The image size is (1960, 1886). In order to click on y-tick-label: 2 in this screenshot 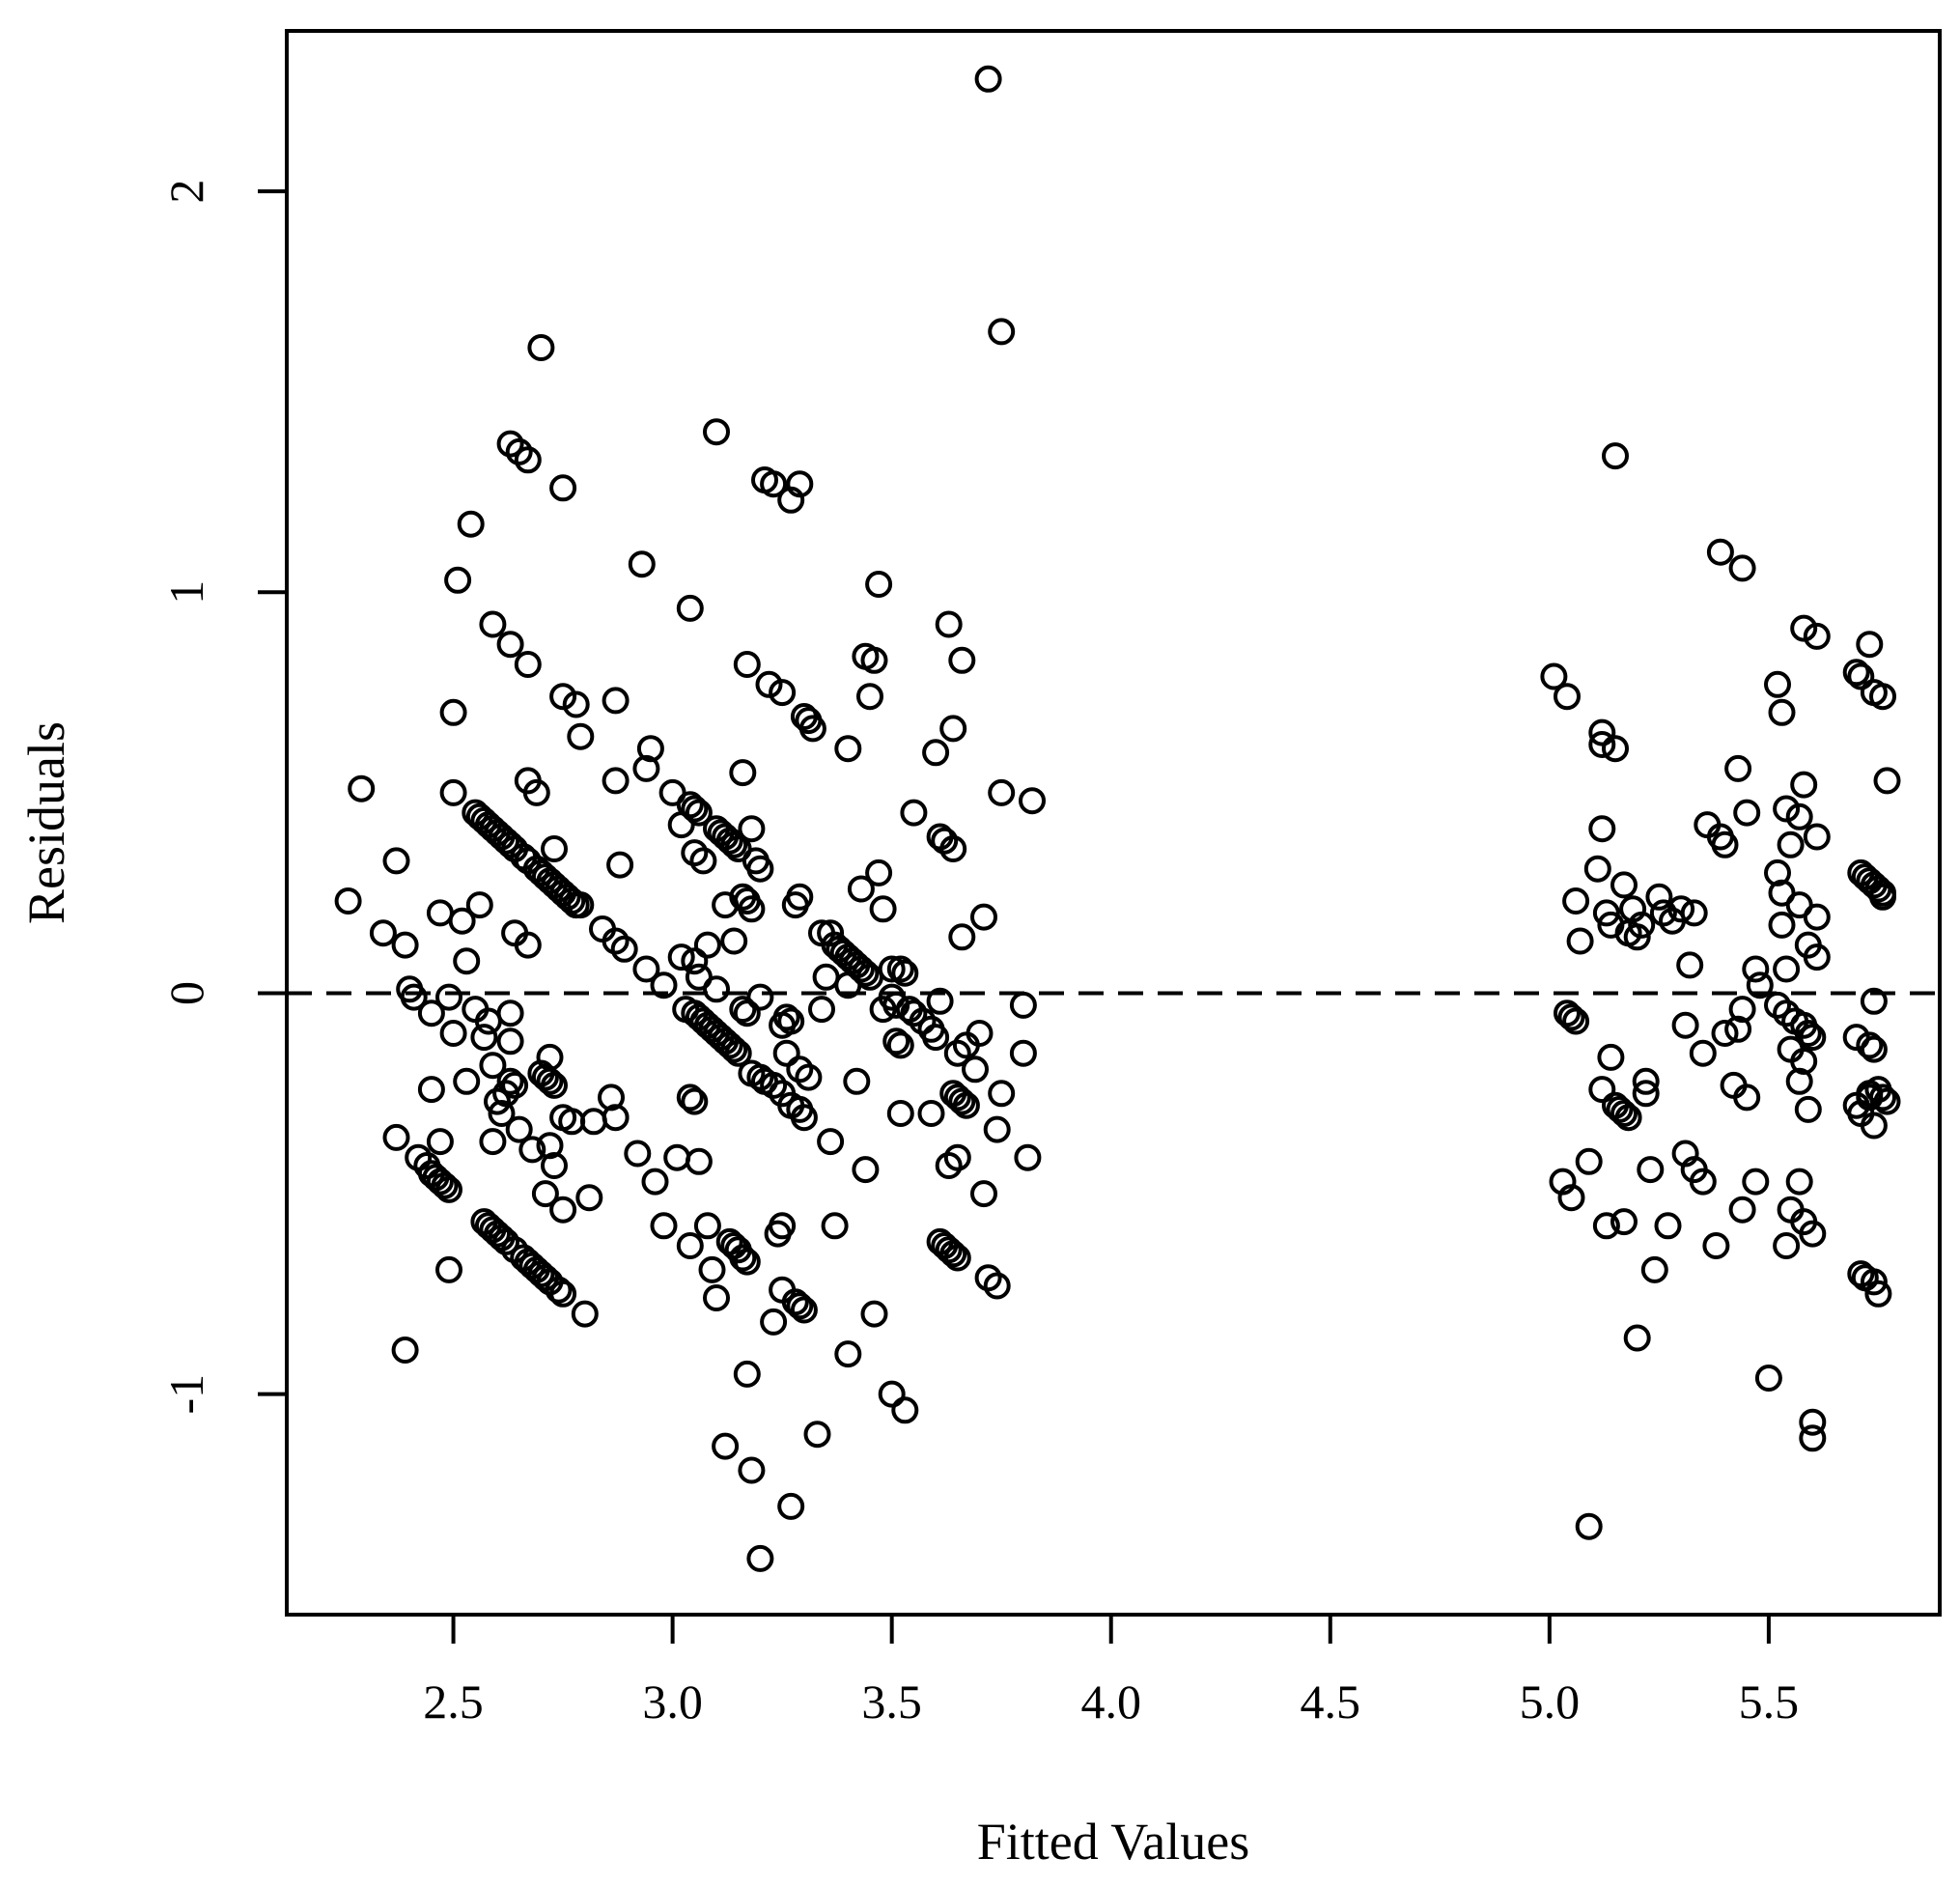, I will do `click(186, 192)`.